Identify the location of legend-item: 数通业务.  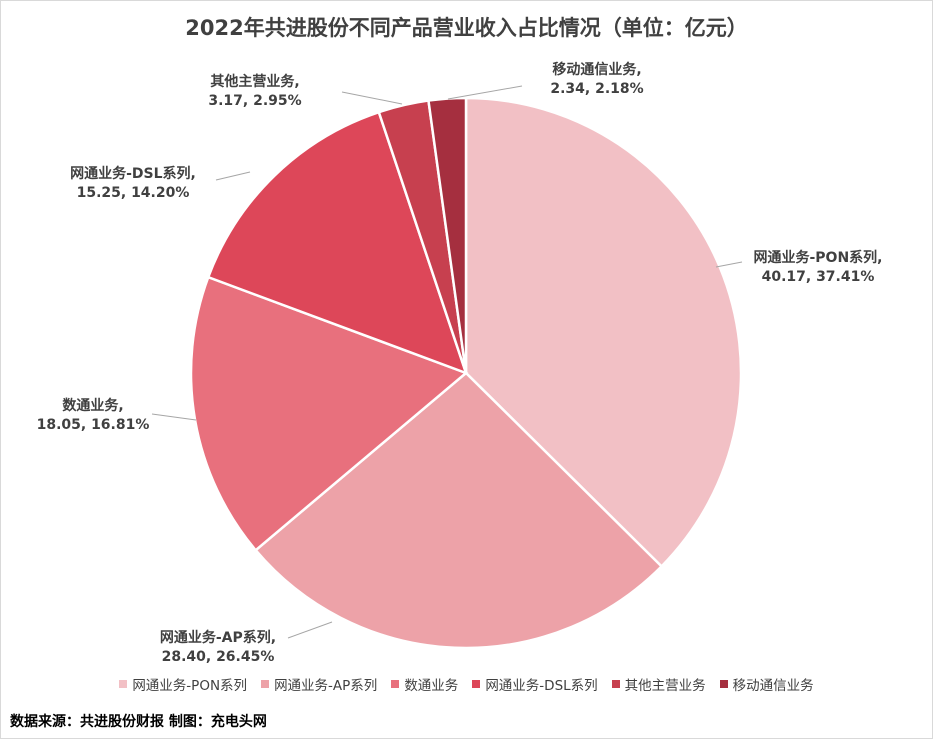
(424, 684).